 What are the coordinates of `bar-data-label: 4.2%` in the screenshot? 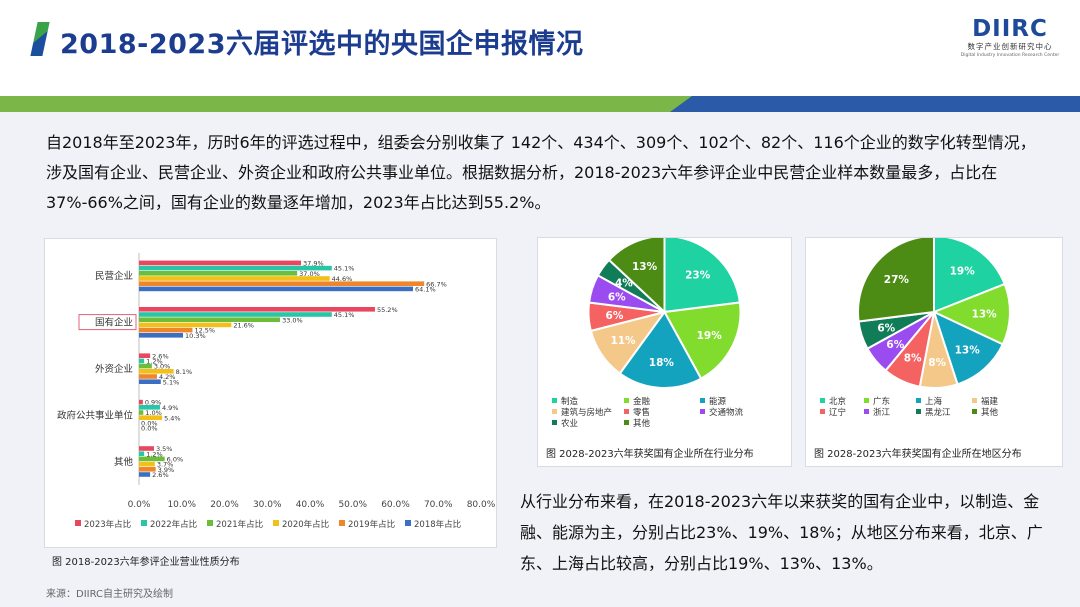 It's located at (167, 377).